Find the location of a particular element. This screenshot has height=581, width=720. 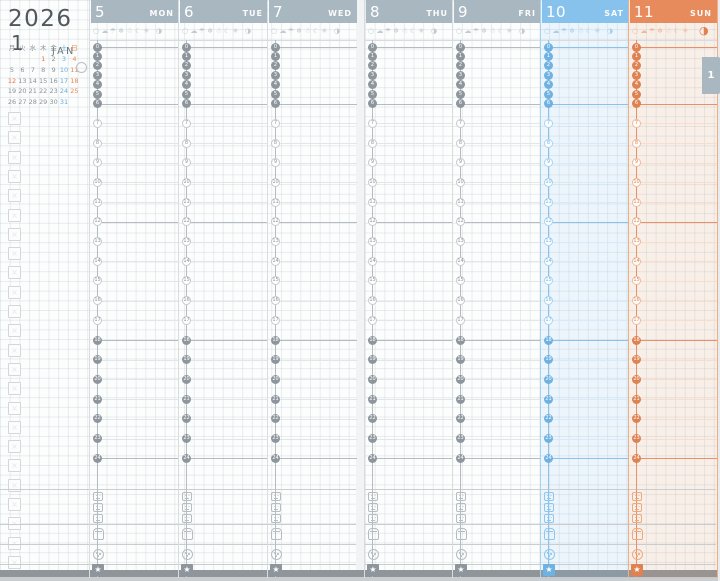

sunday-tint is located at coordinates (672, 289).